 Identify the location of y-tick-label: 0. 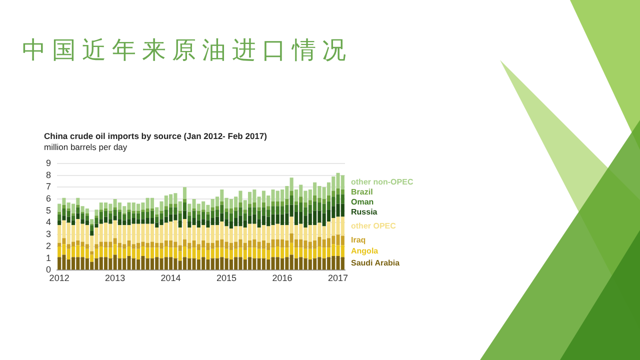
(49, 269).